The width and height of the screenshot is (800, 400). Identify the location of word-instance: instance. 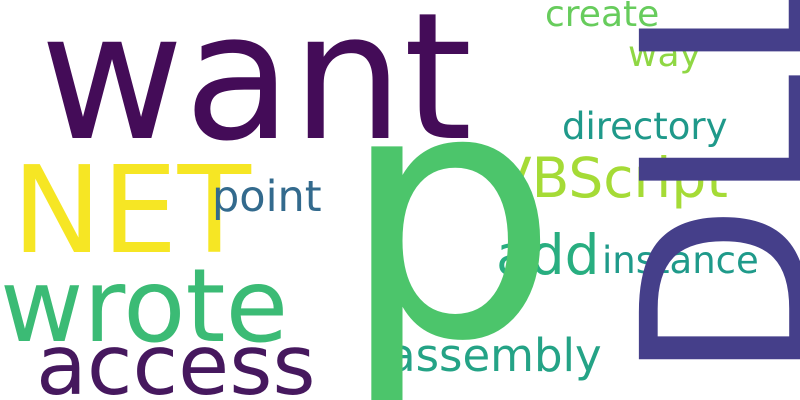
(680, 260).